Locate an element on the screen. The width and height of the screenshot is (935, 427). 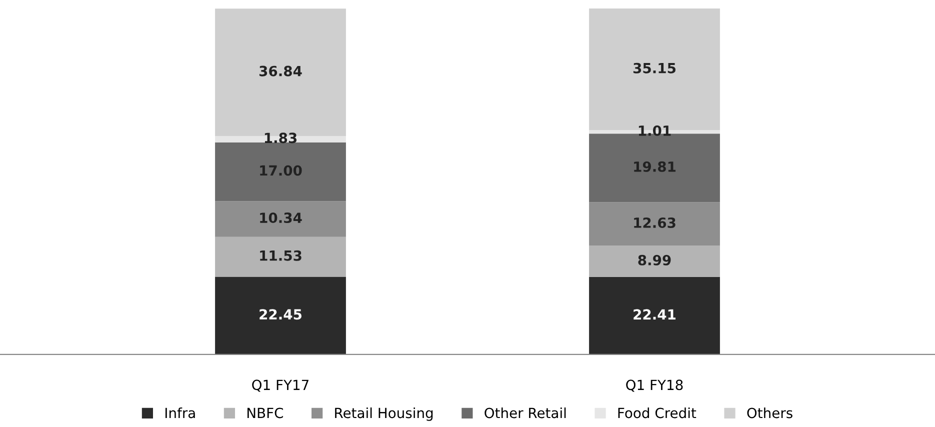
data-label: 10.34 is located at coordinates (281, 218).